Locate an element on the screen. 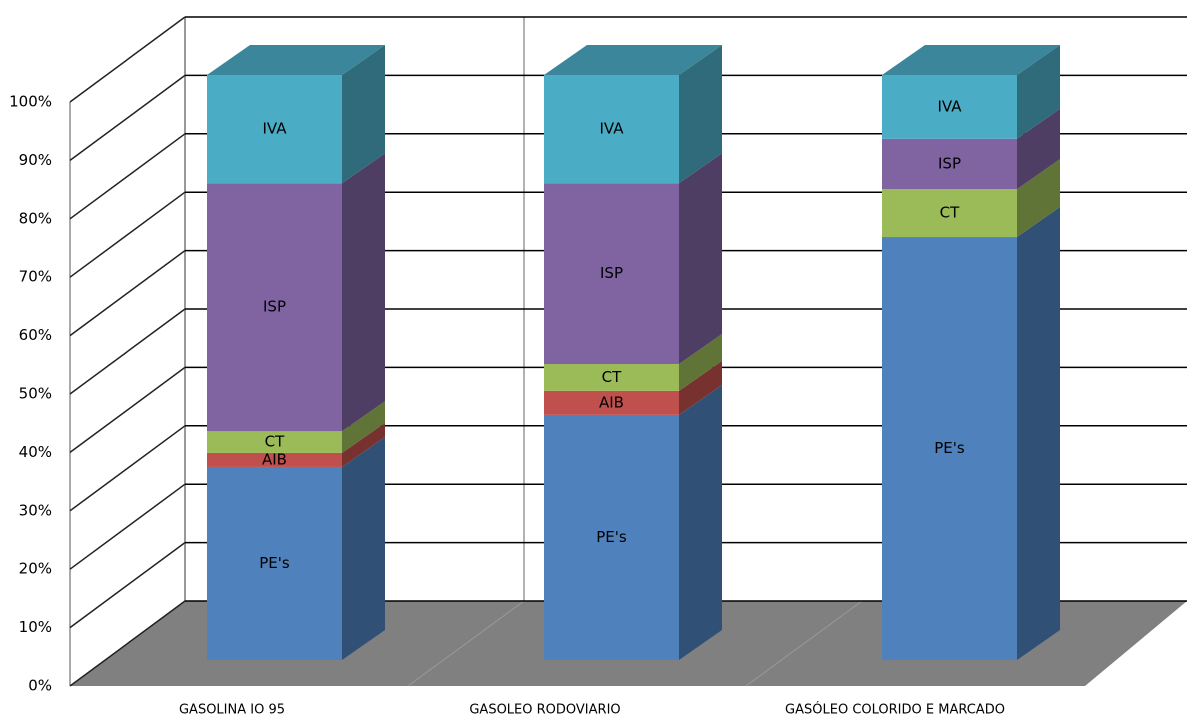  y-tick-label: 50% is located at coordinates (35, 394).